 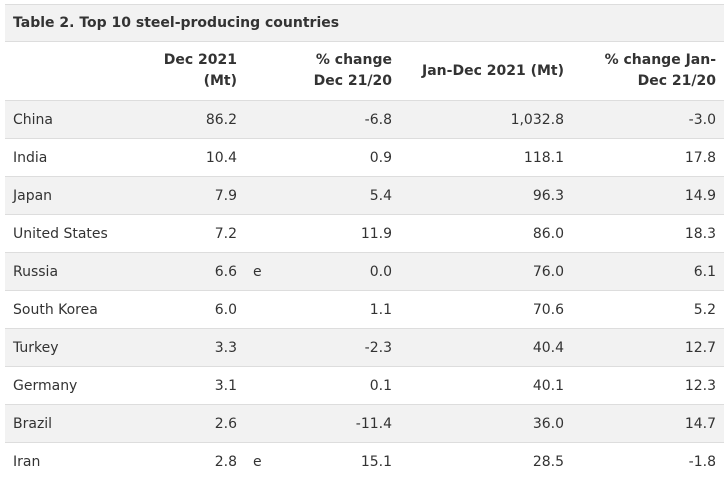 I want to click on cell-jan-dec-2021: 118.1, so click(x=486, y=158).